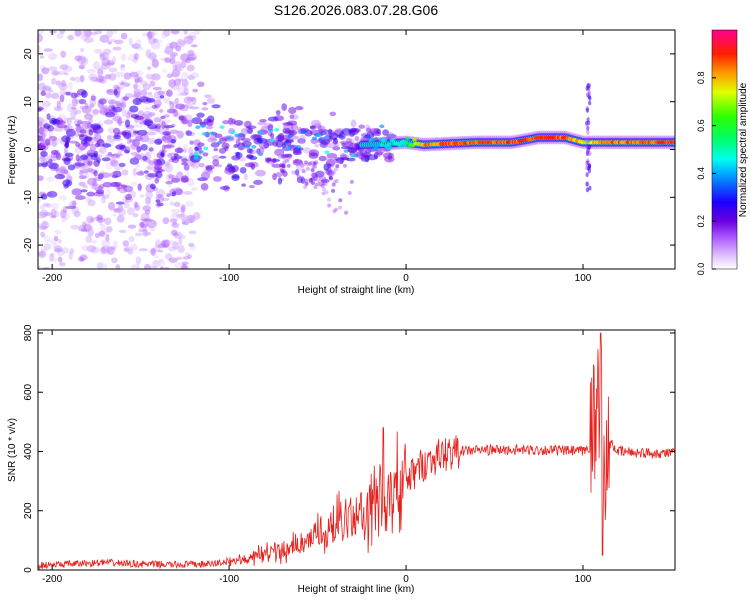  What do you see at coordinates (229, 278) in the screenshot?
I see `x-tick-label: -100` at bounding box center [229, 278].